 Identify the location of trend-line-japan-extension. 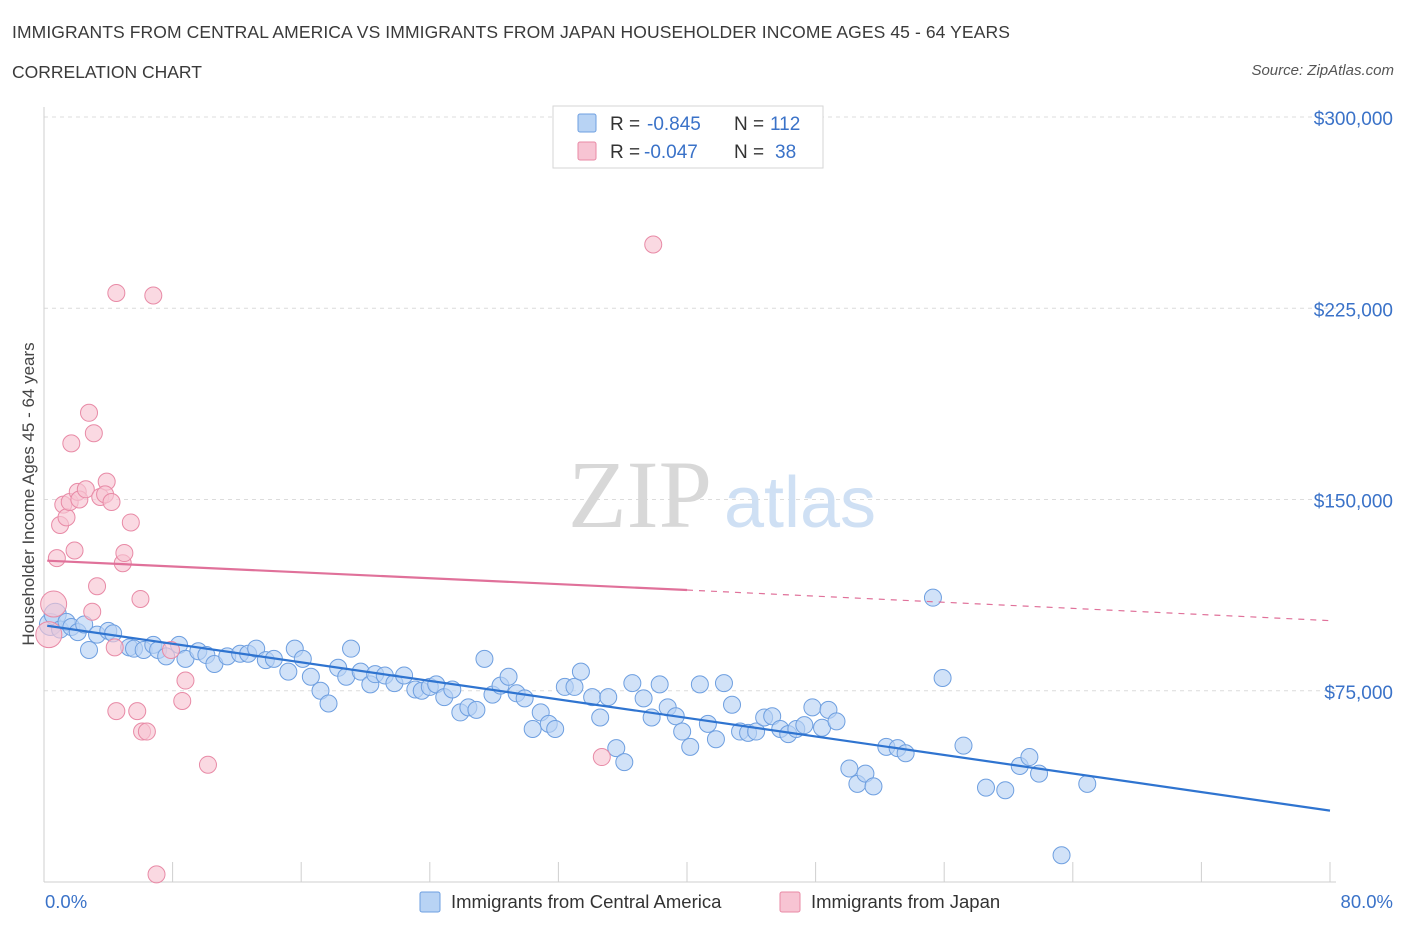
(1008, 605).